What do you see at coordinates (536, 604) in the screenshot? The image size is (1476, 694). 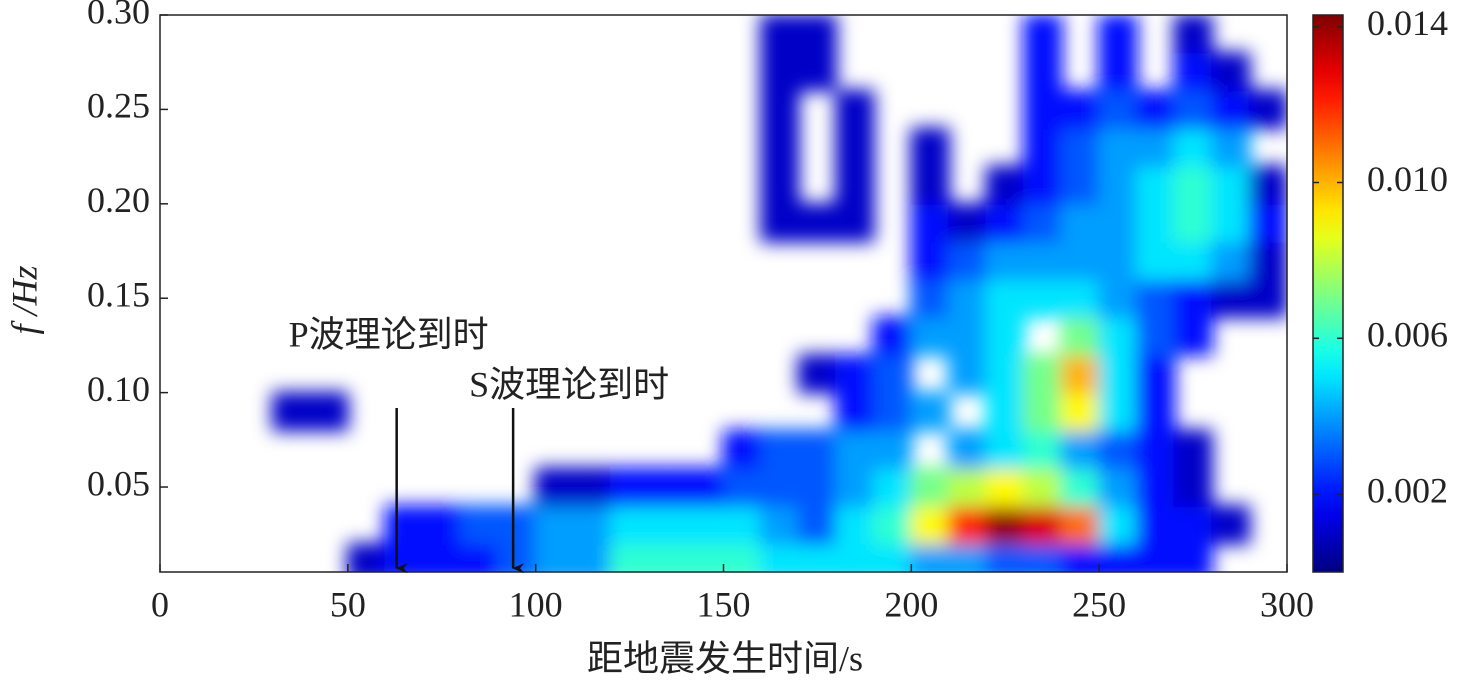 I see `x-tick-label: 100` at bounding box center [536, 604].